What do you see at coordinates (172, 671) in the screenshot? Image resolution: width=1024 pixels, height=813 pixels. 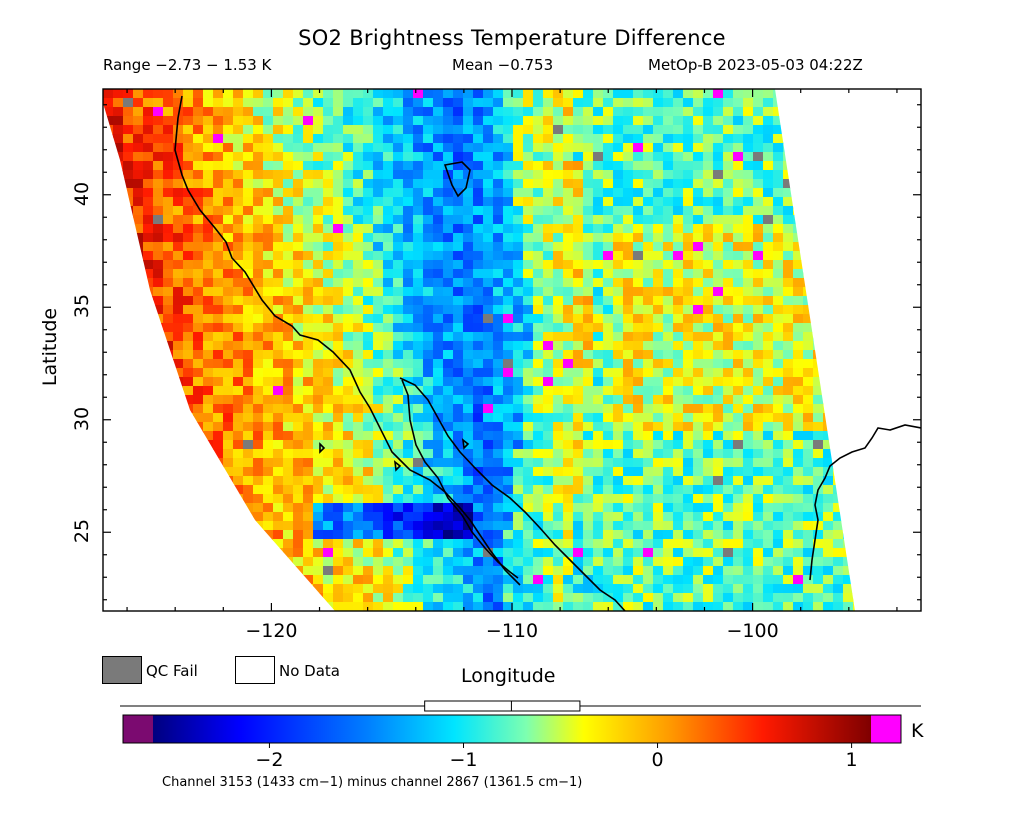 I see `qc-fail-label: QC Fail` at bounding box center [172, 671].